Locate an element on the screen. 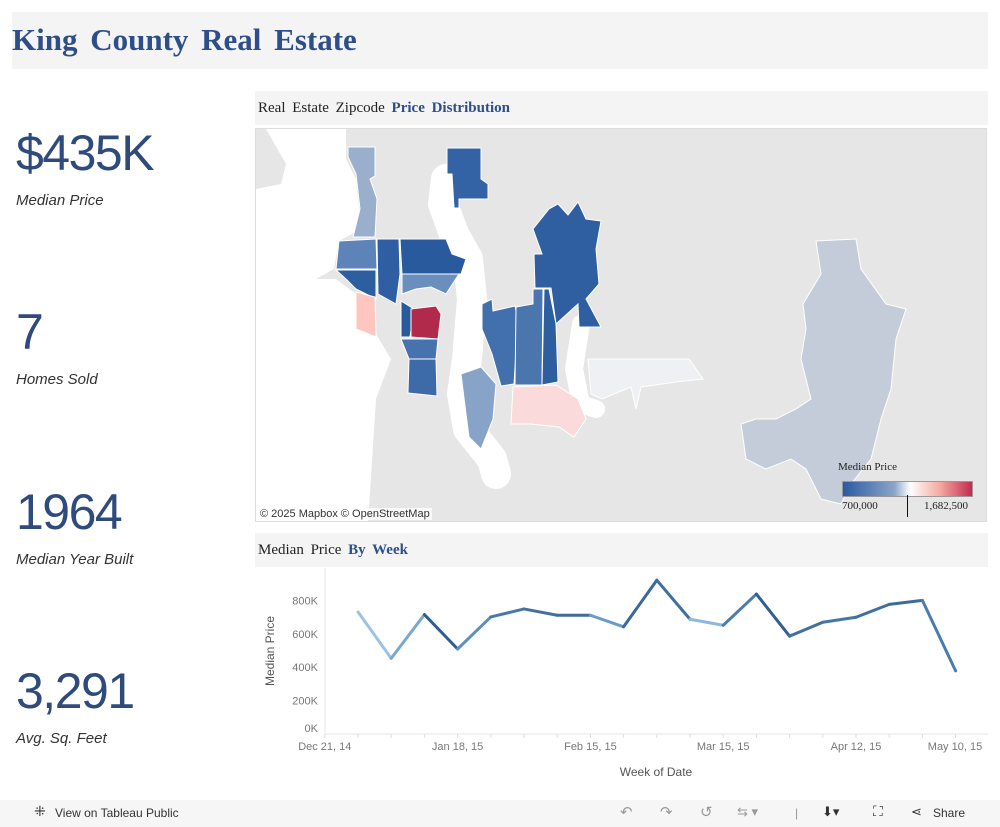 This screenshot has width=1000, height=827. view-on-tableau-link: View on Tableau Public is located at coordinates (117, 813).